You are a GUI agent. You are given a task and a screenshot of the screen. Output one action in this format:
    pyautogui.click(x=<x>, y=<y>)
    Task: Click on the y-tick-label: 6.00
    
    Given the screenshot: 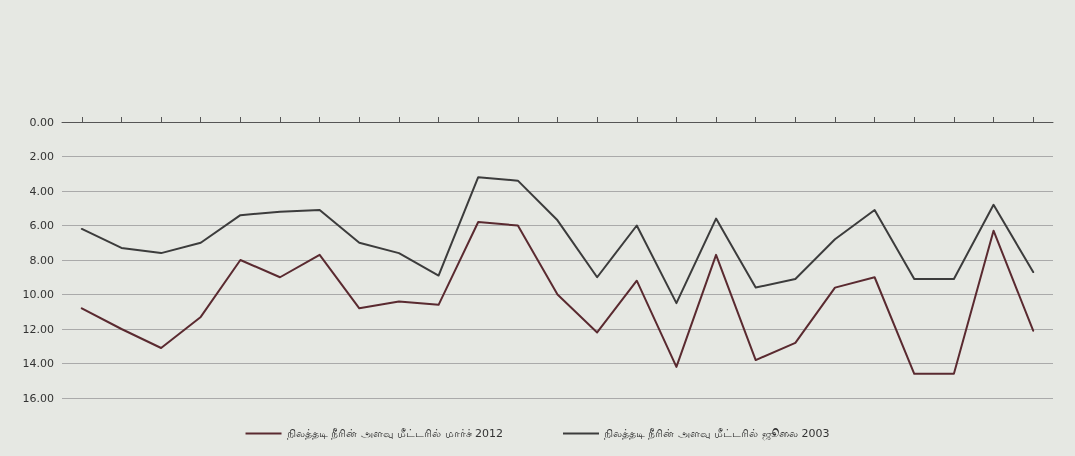 What is the action you would take?
    pyautogui.click(x=41, y=225)
    